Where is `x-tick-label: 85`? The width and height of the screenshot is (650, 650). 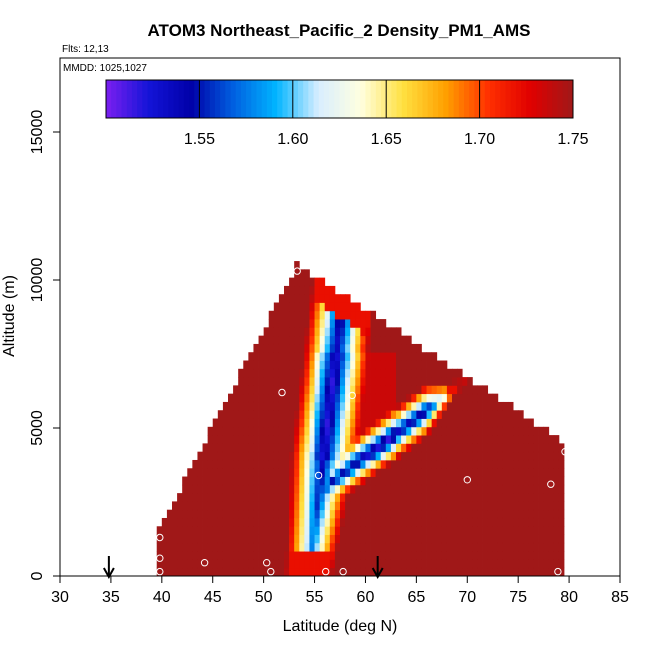 x-tick-label: 85 is located at coordinates (620, 597).